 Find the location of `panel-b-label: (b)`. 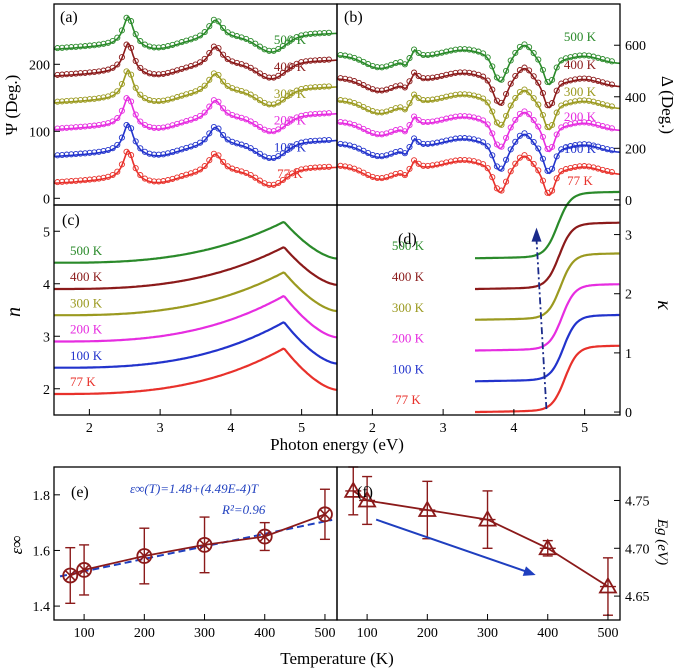

panel-b-label: (b) is located at coordinates (353, 17).